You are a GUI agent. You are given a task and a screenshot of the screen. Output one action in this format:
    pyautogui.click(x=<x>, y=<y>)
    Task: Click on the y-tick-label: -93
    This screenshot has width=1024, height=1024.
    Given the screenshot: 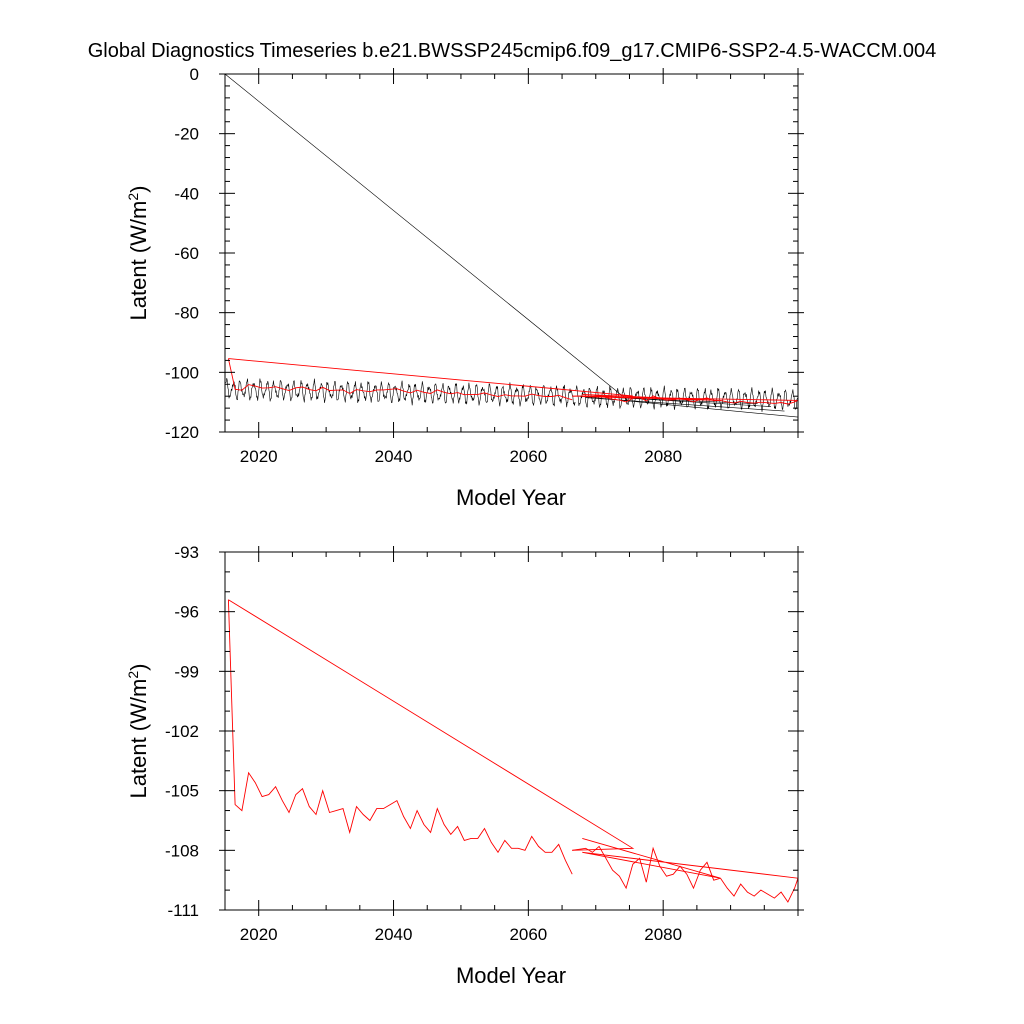 What is the action you would take?
    pyautogui.click(x=186, y=552)
    